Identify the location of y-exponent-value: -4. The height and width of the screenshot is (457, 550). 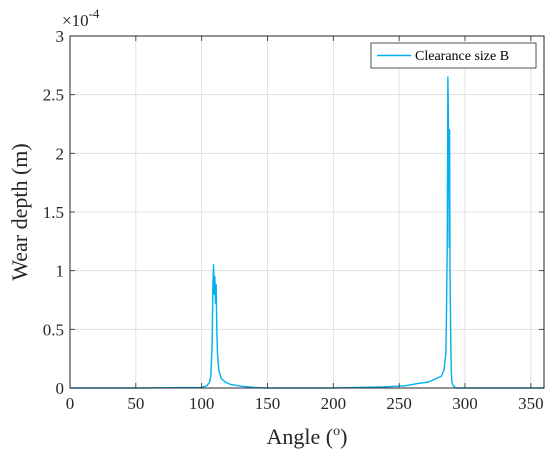
(94, 13).